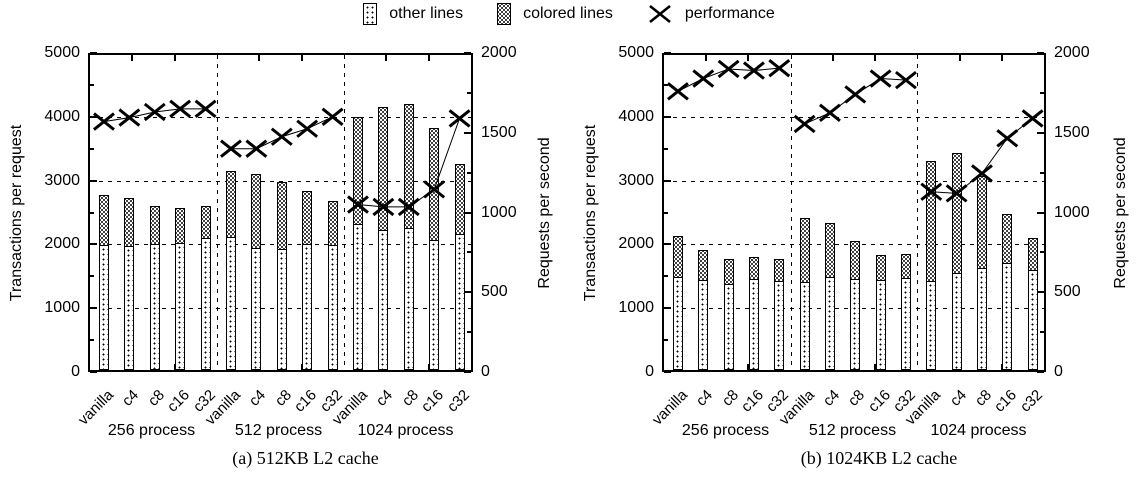  I want to click on chart-a-left-axis-title: Transactions per request, so click(16, 213).